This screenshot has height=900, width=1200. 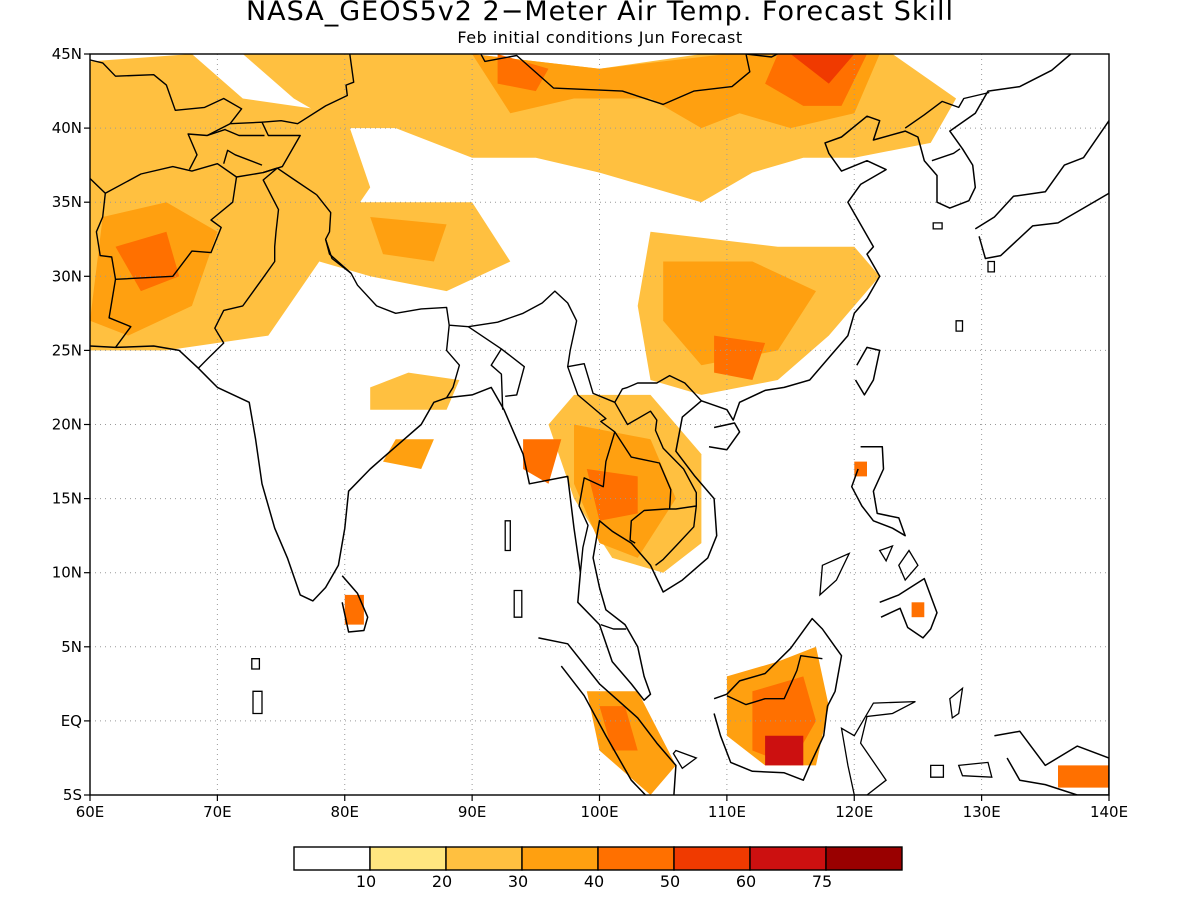 I want to click on x-tick-label: 80E, so click(x=344, y=812).